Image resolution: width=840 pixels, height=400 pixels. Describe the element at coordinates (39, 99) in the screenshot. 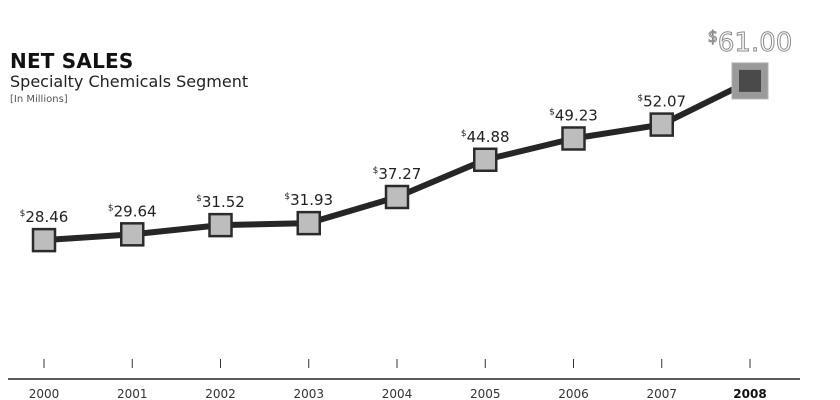

I see `chart-units-note: [In Millions]` at that location.